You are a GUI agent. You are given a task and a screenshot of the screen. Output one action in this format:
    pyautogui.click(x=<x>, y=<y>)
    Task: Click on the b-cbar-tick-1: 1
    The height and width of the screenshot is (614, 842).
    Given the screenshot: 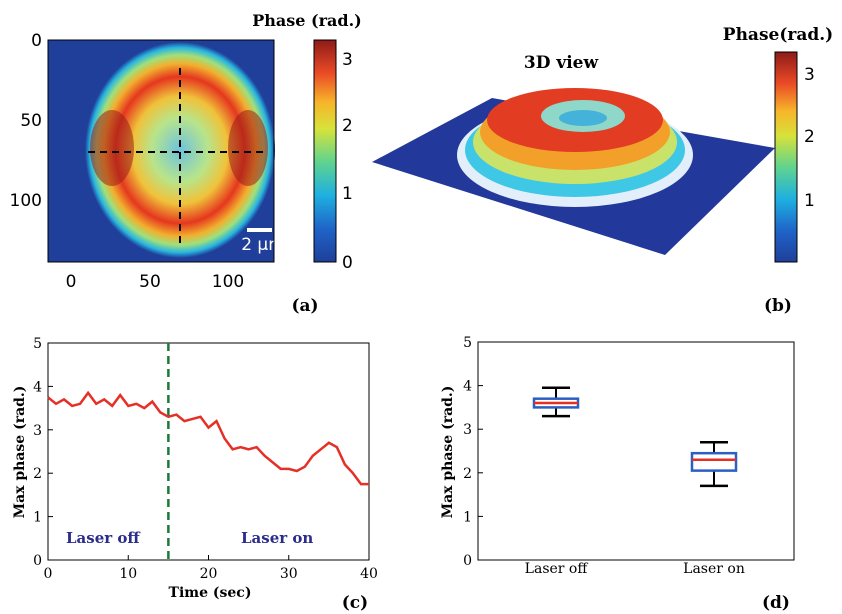 What is the action you would take?
    pyautogui.click(x=809, y=201)
    